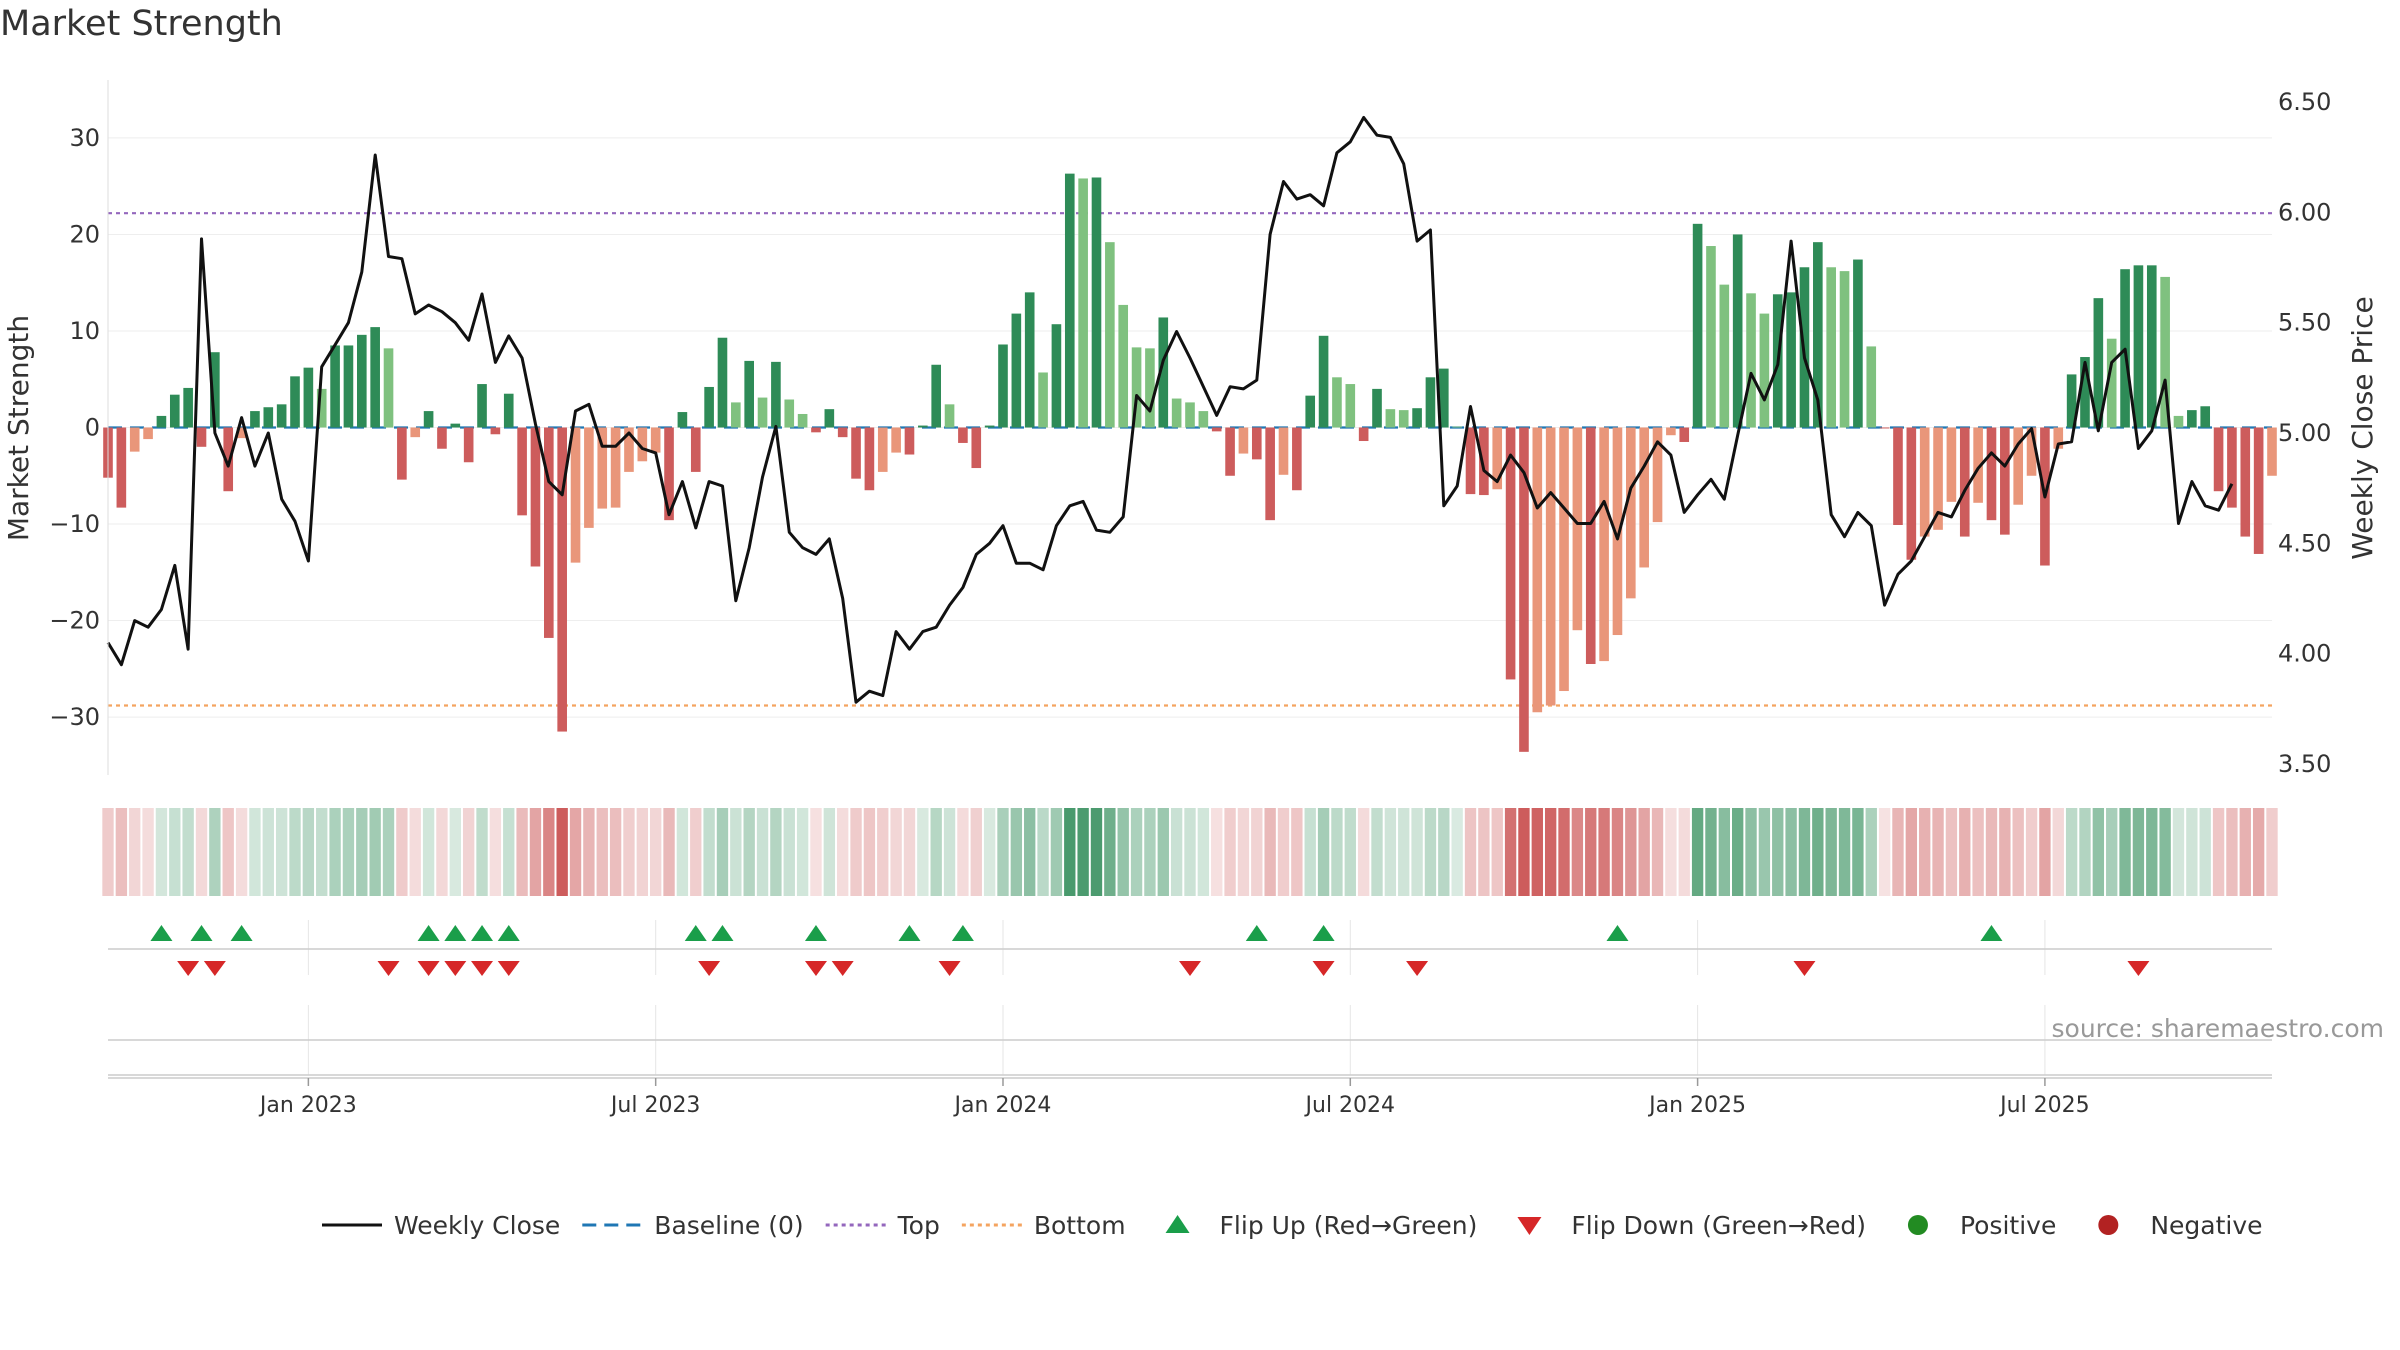  What do you see at coordinates (2304, 323) in the screenshot?
I see `y2-tick-label: 5.50` at bounding box center [2304, 323].